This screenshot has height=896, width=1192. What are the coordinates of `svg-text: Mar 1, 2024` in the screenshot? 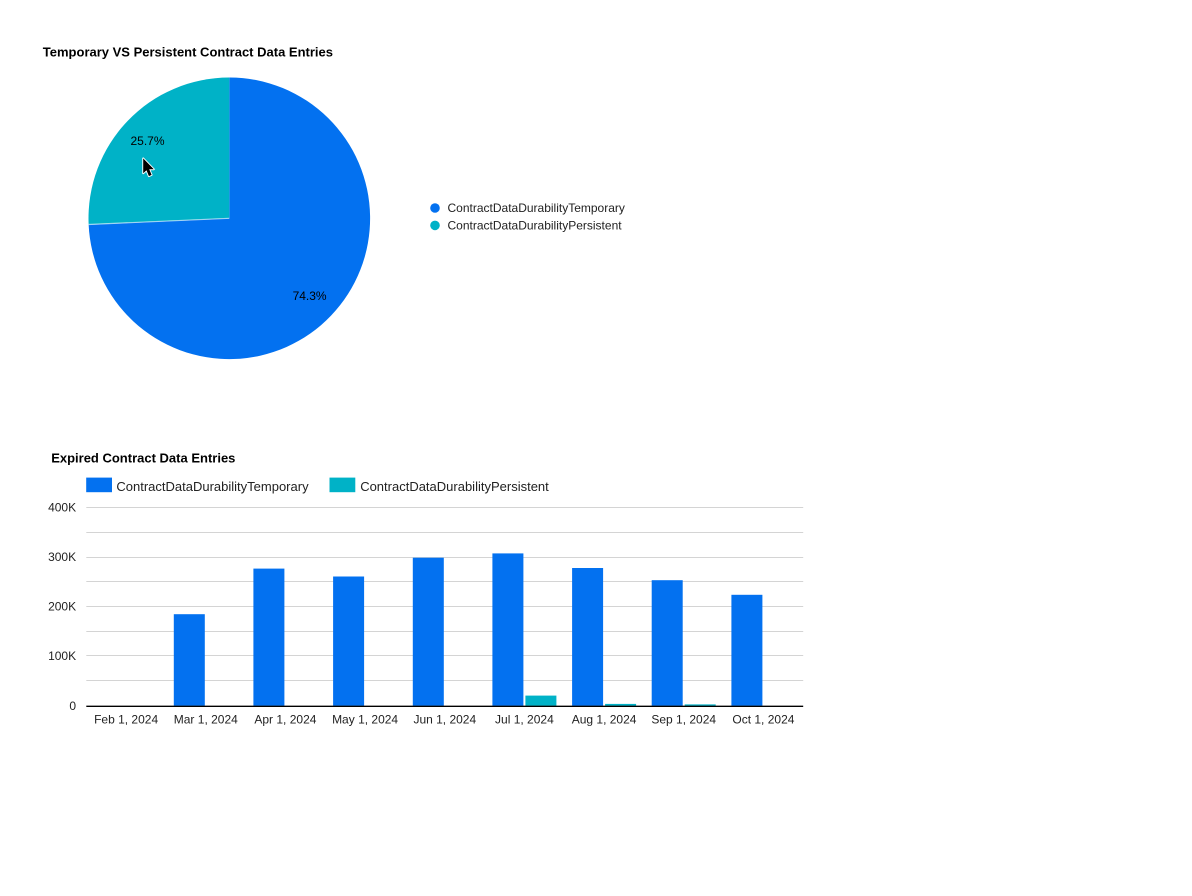 It's located at (206, 720).